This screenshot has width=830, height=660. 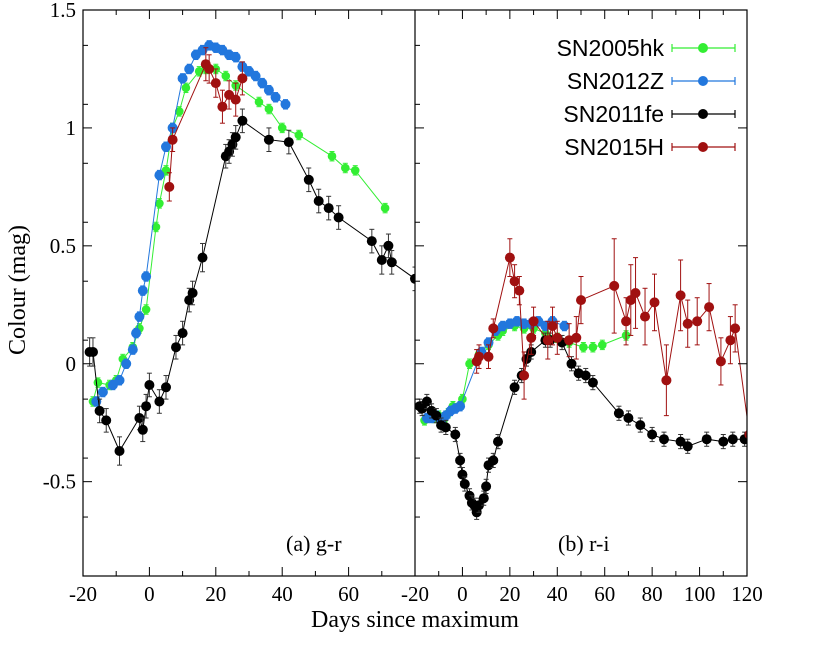 I want to click on legend-label: SN2011fe, so click(x=613, y=114).